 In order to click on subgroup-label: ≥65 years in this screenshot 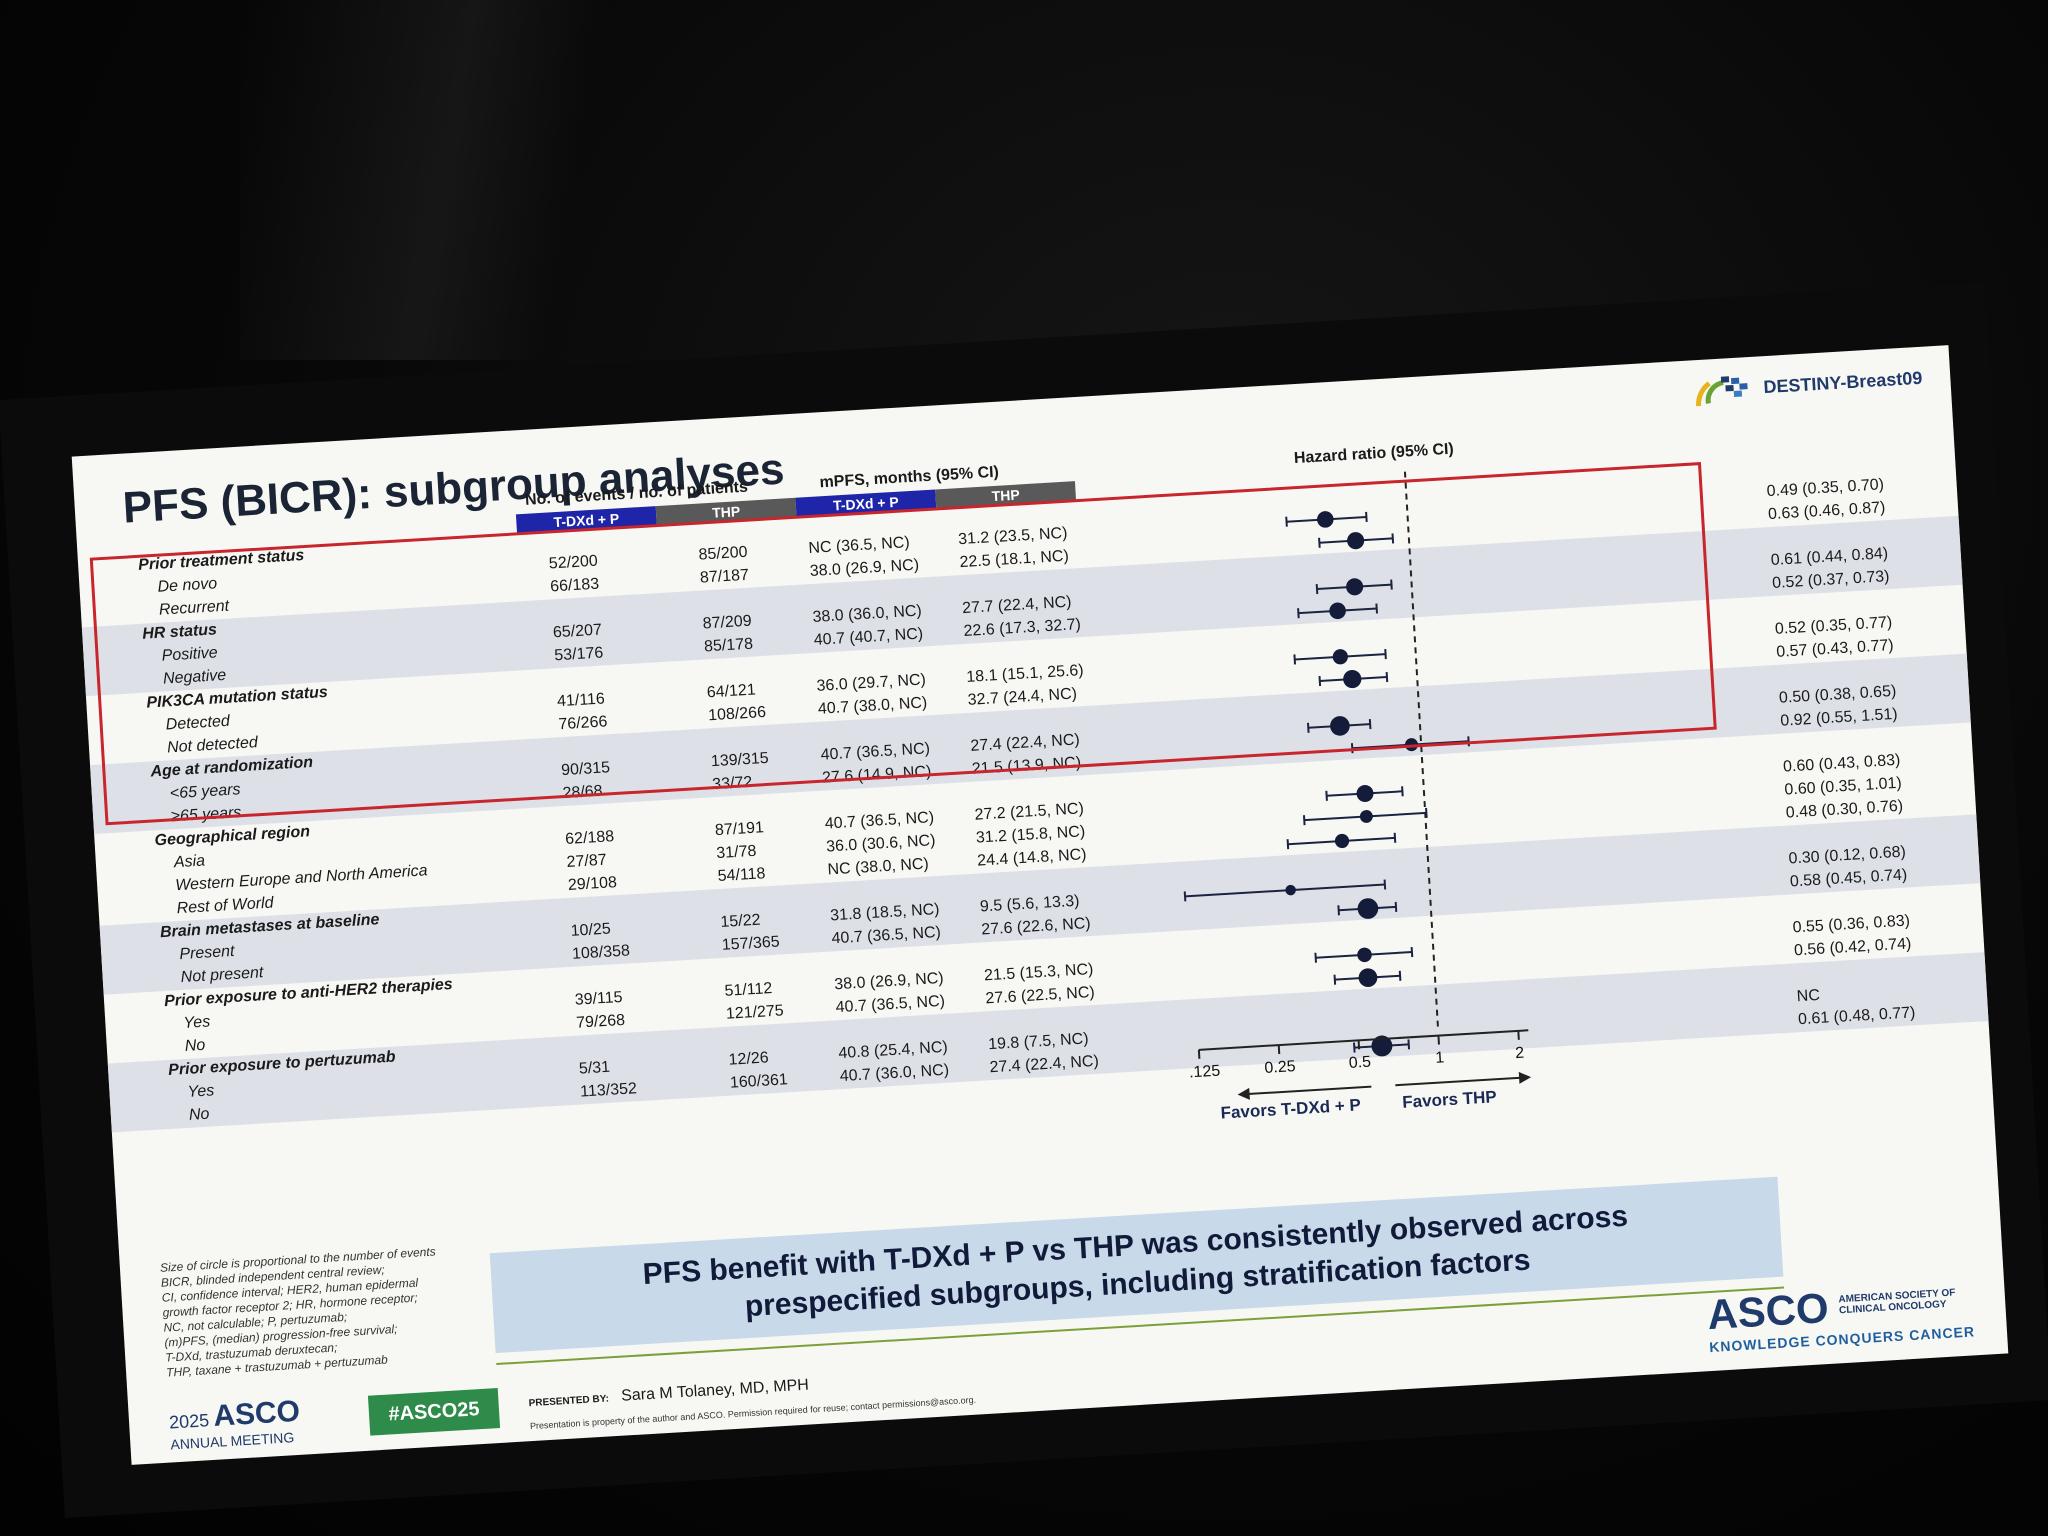, I will do `click(206, 815)`.